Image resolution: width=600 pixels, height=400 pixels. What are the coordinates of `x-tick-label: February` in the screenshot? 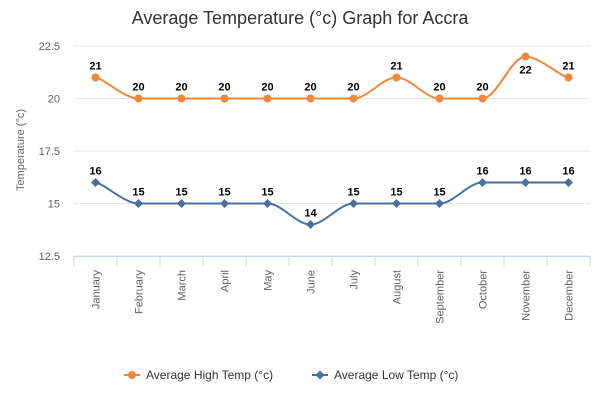 It's located at (140, 292).